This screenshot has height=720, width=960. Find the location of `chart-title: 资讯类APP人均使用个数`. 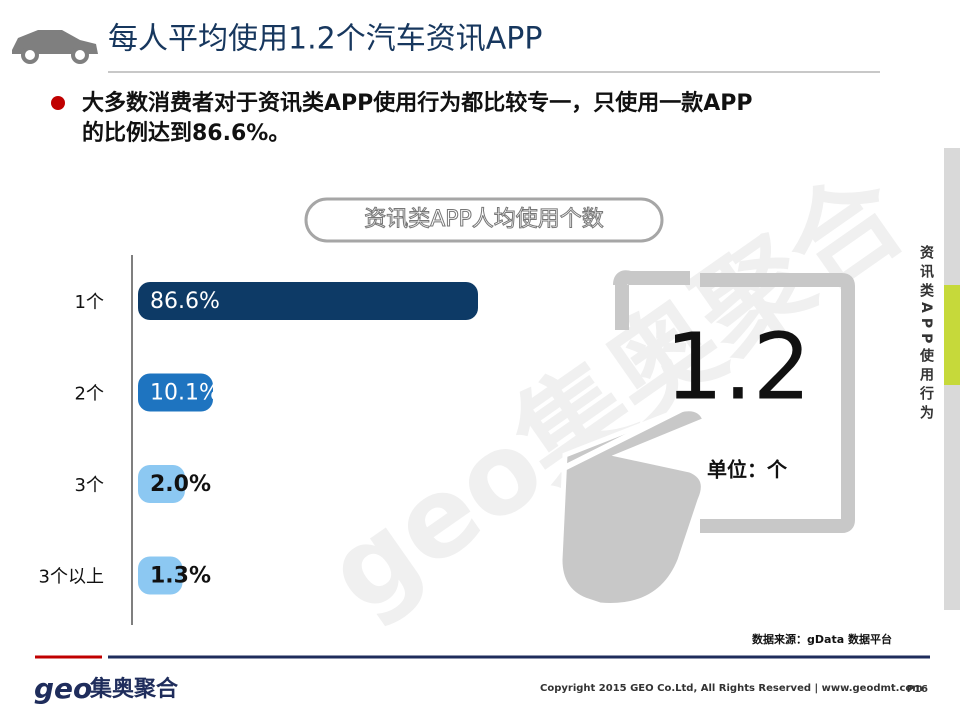

chart-title: 资讯类APP人均使用个数 is located at coordinates (484, 219).